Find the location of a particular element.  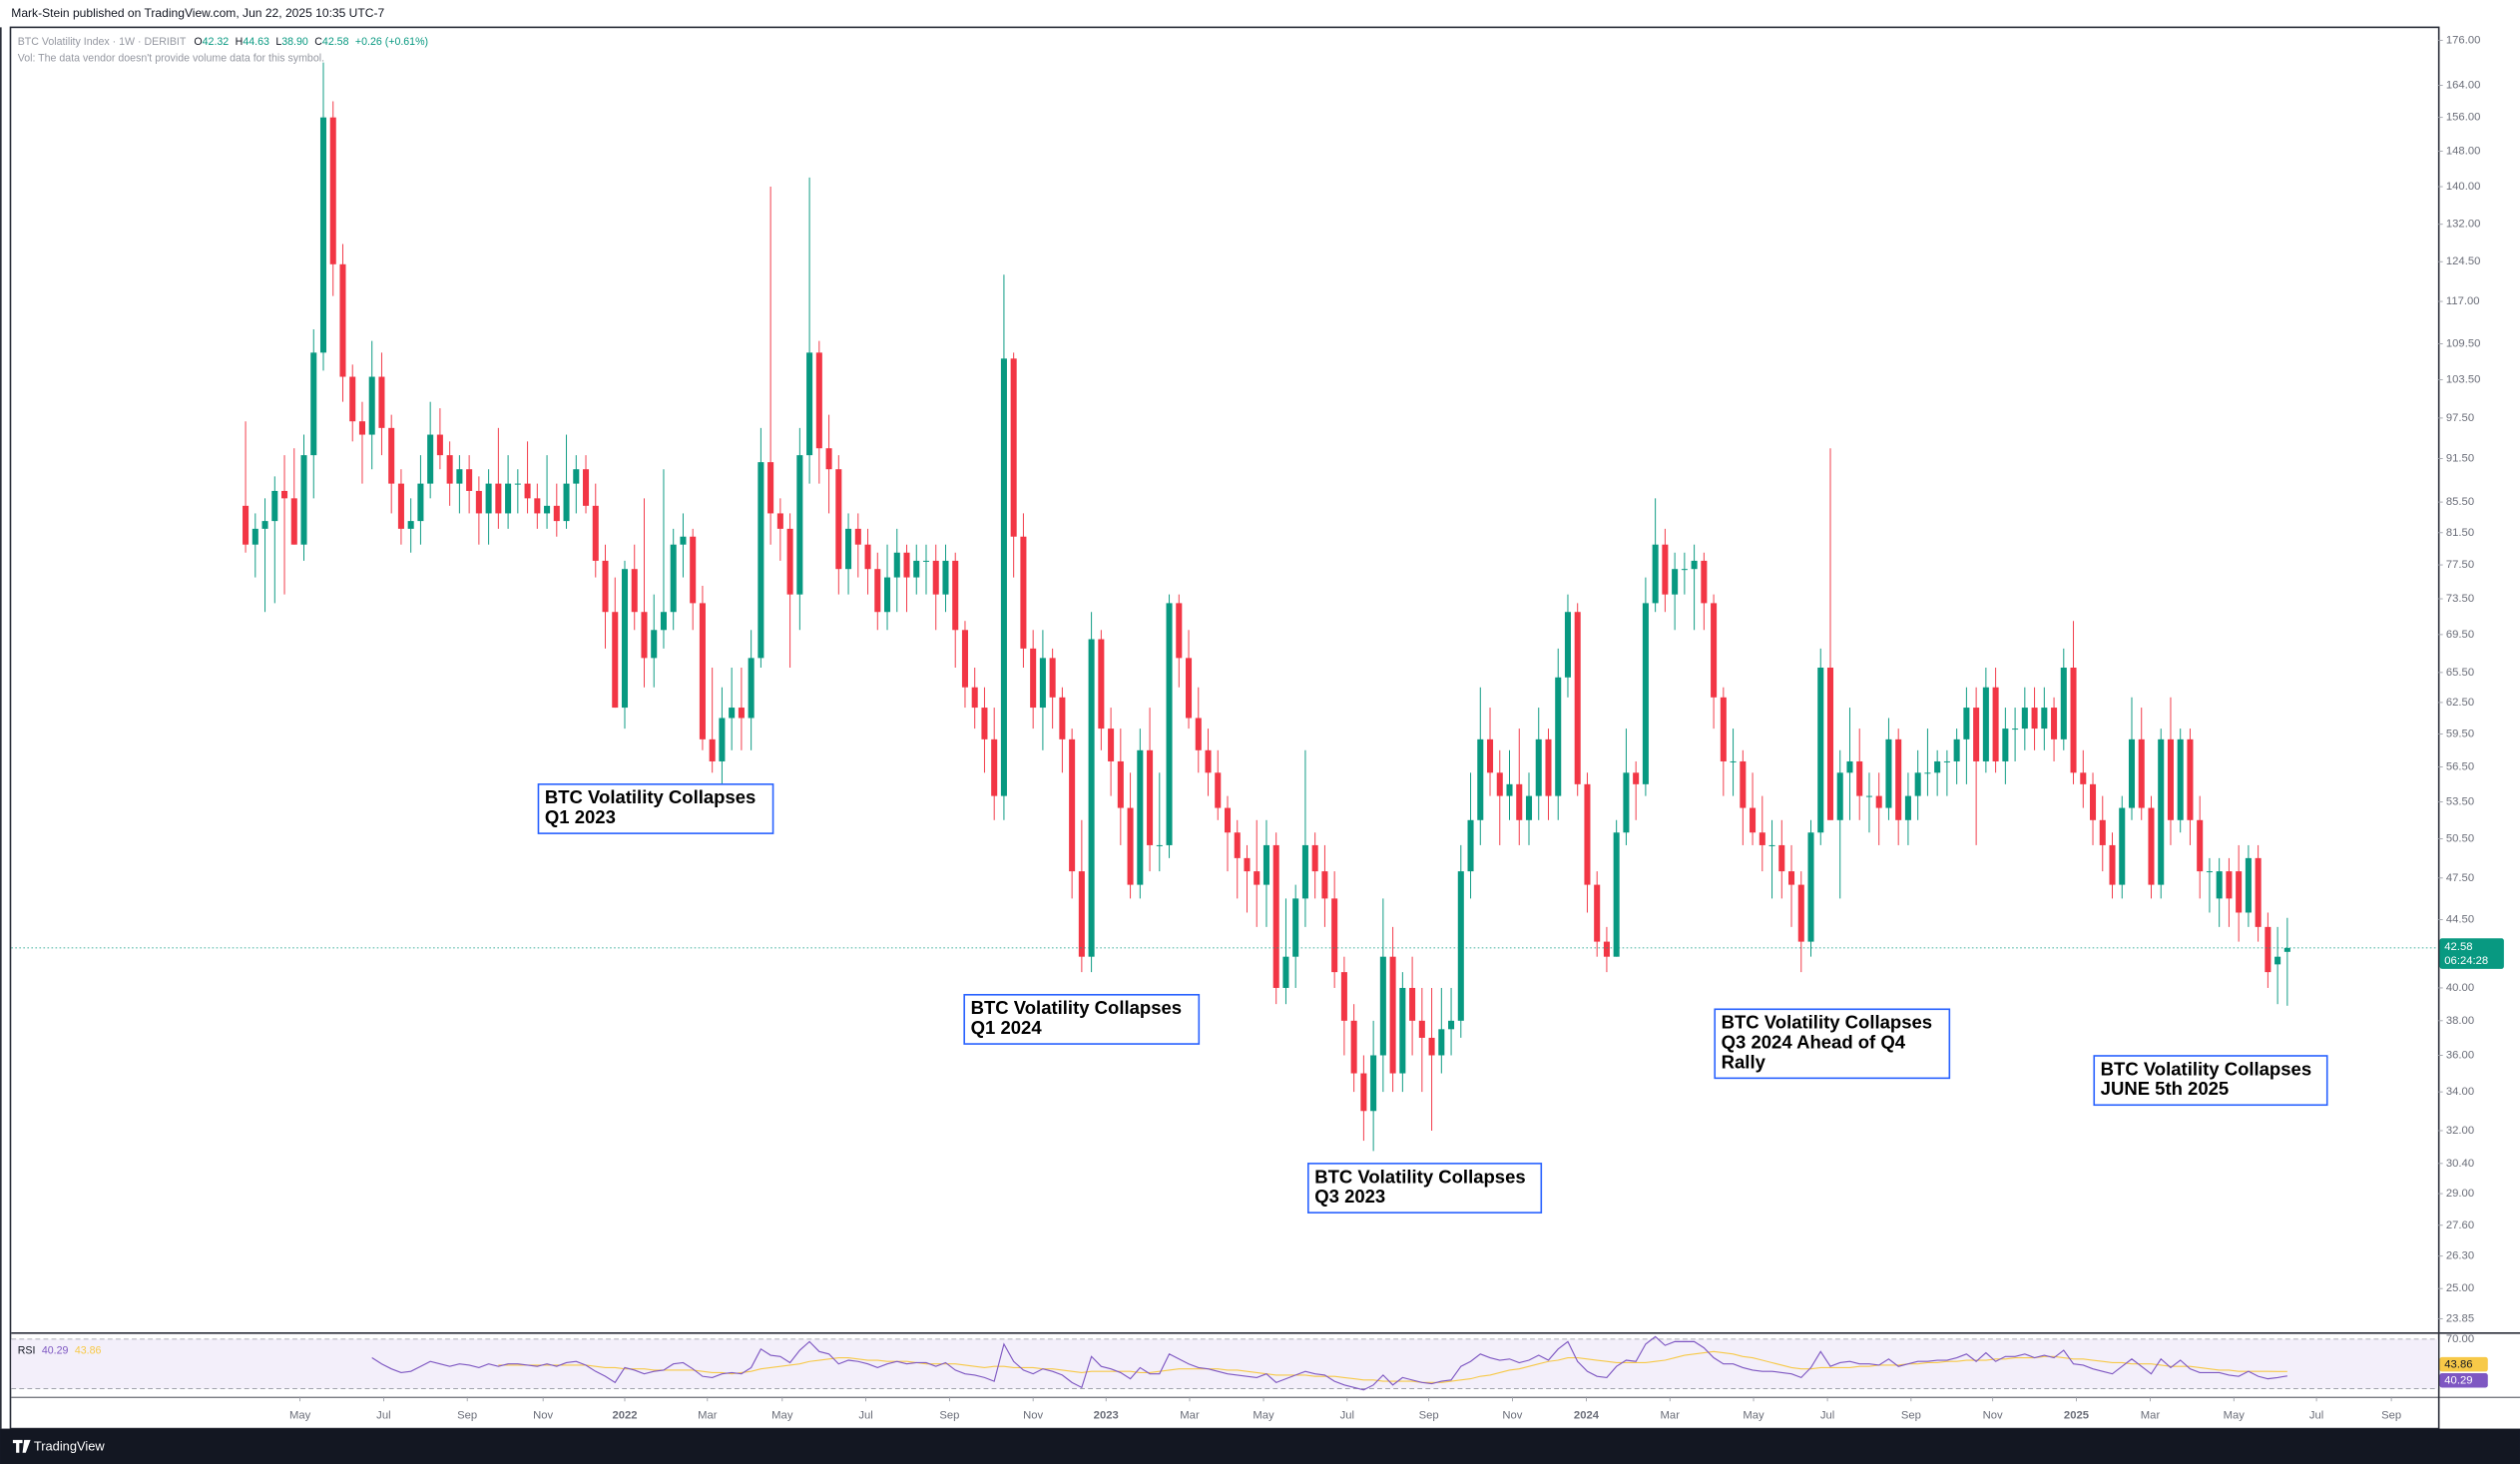

y-tick-label: 148.00 is located at coordinates (2463, 151).